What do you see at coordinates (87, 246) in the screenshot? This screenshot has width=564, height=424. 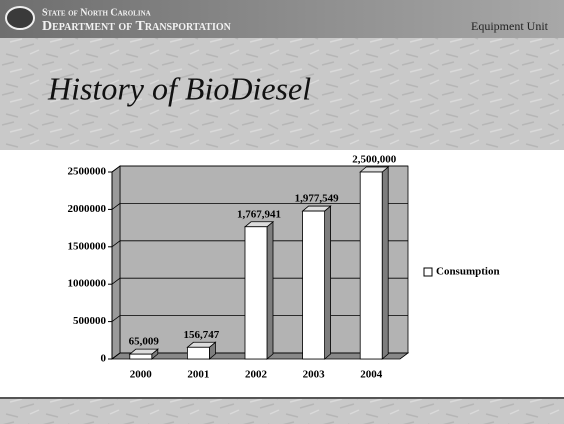 I see `y-tick-label: 1500000` at bounding box center [87, 246].